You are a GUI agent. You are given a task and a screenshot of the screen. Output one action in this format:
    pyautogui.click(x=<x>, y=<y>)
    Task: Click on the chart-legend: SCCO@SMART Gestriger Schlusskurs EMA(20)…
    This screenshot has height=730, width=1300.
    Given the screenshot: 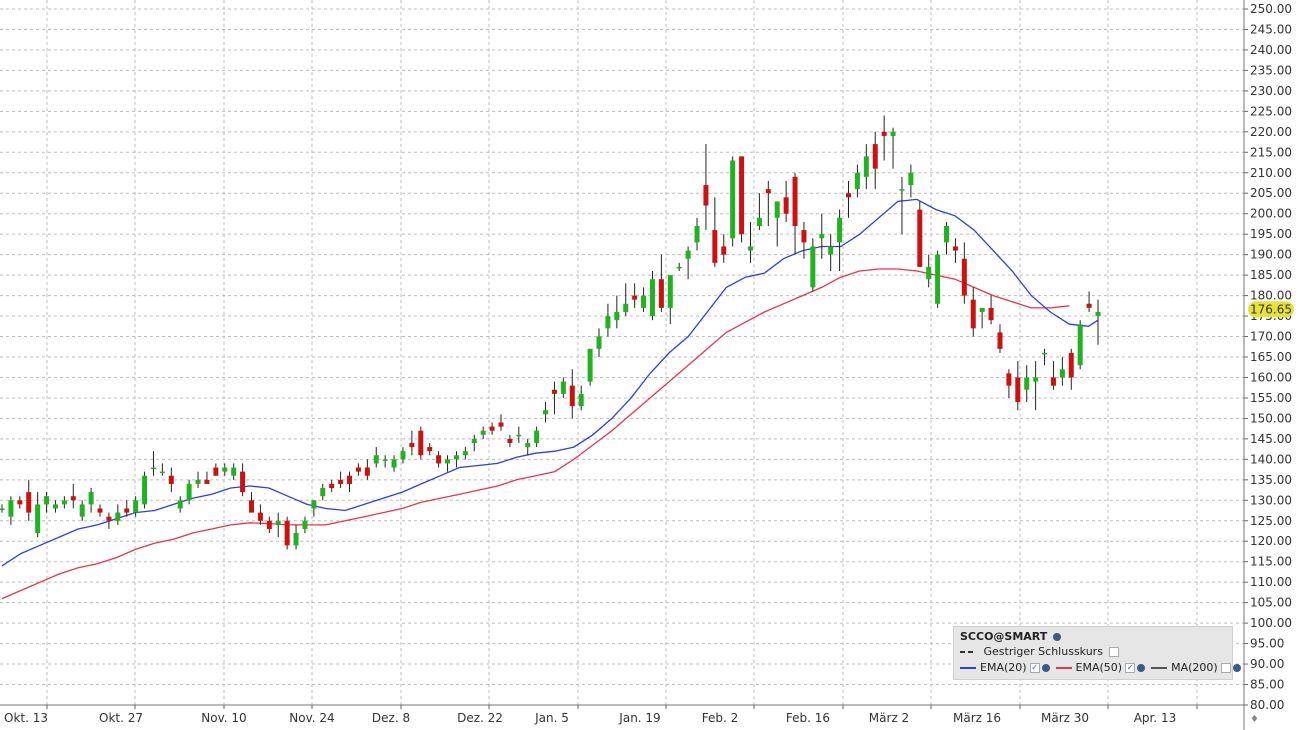 What is the action you would take?
    pyautogui.click(x=1097, y=653)
    